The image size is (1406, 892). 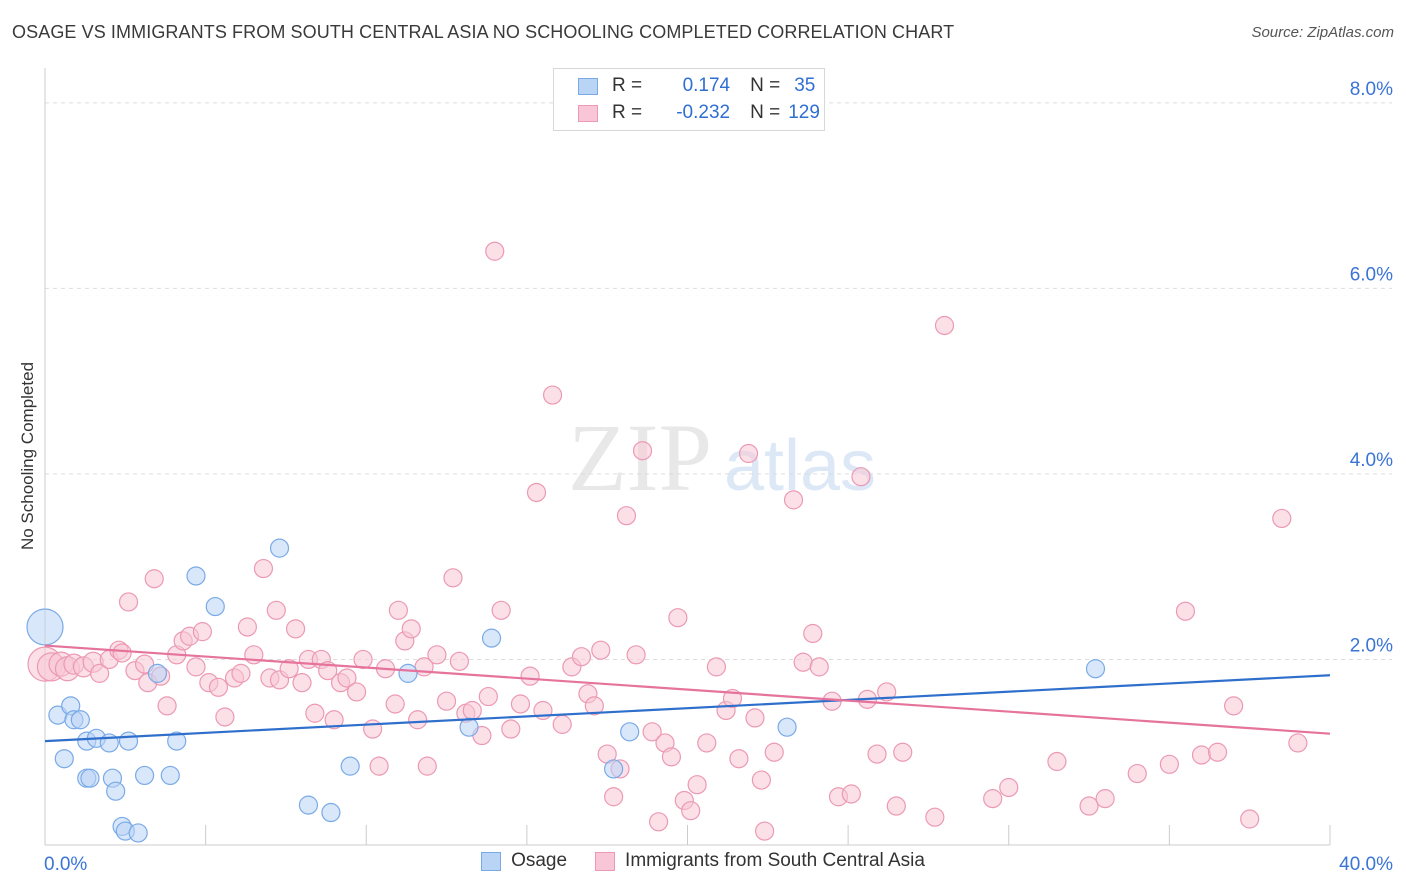 I want to click on legend-label-immigrants: Immigrants from South Central Asia, so click(x=775, y=860).